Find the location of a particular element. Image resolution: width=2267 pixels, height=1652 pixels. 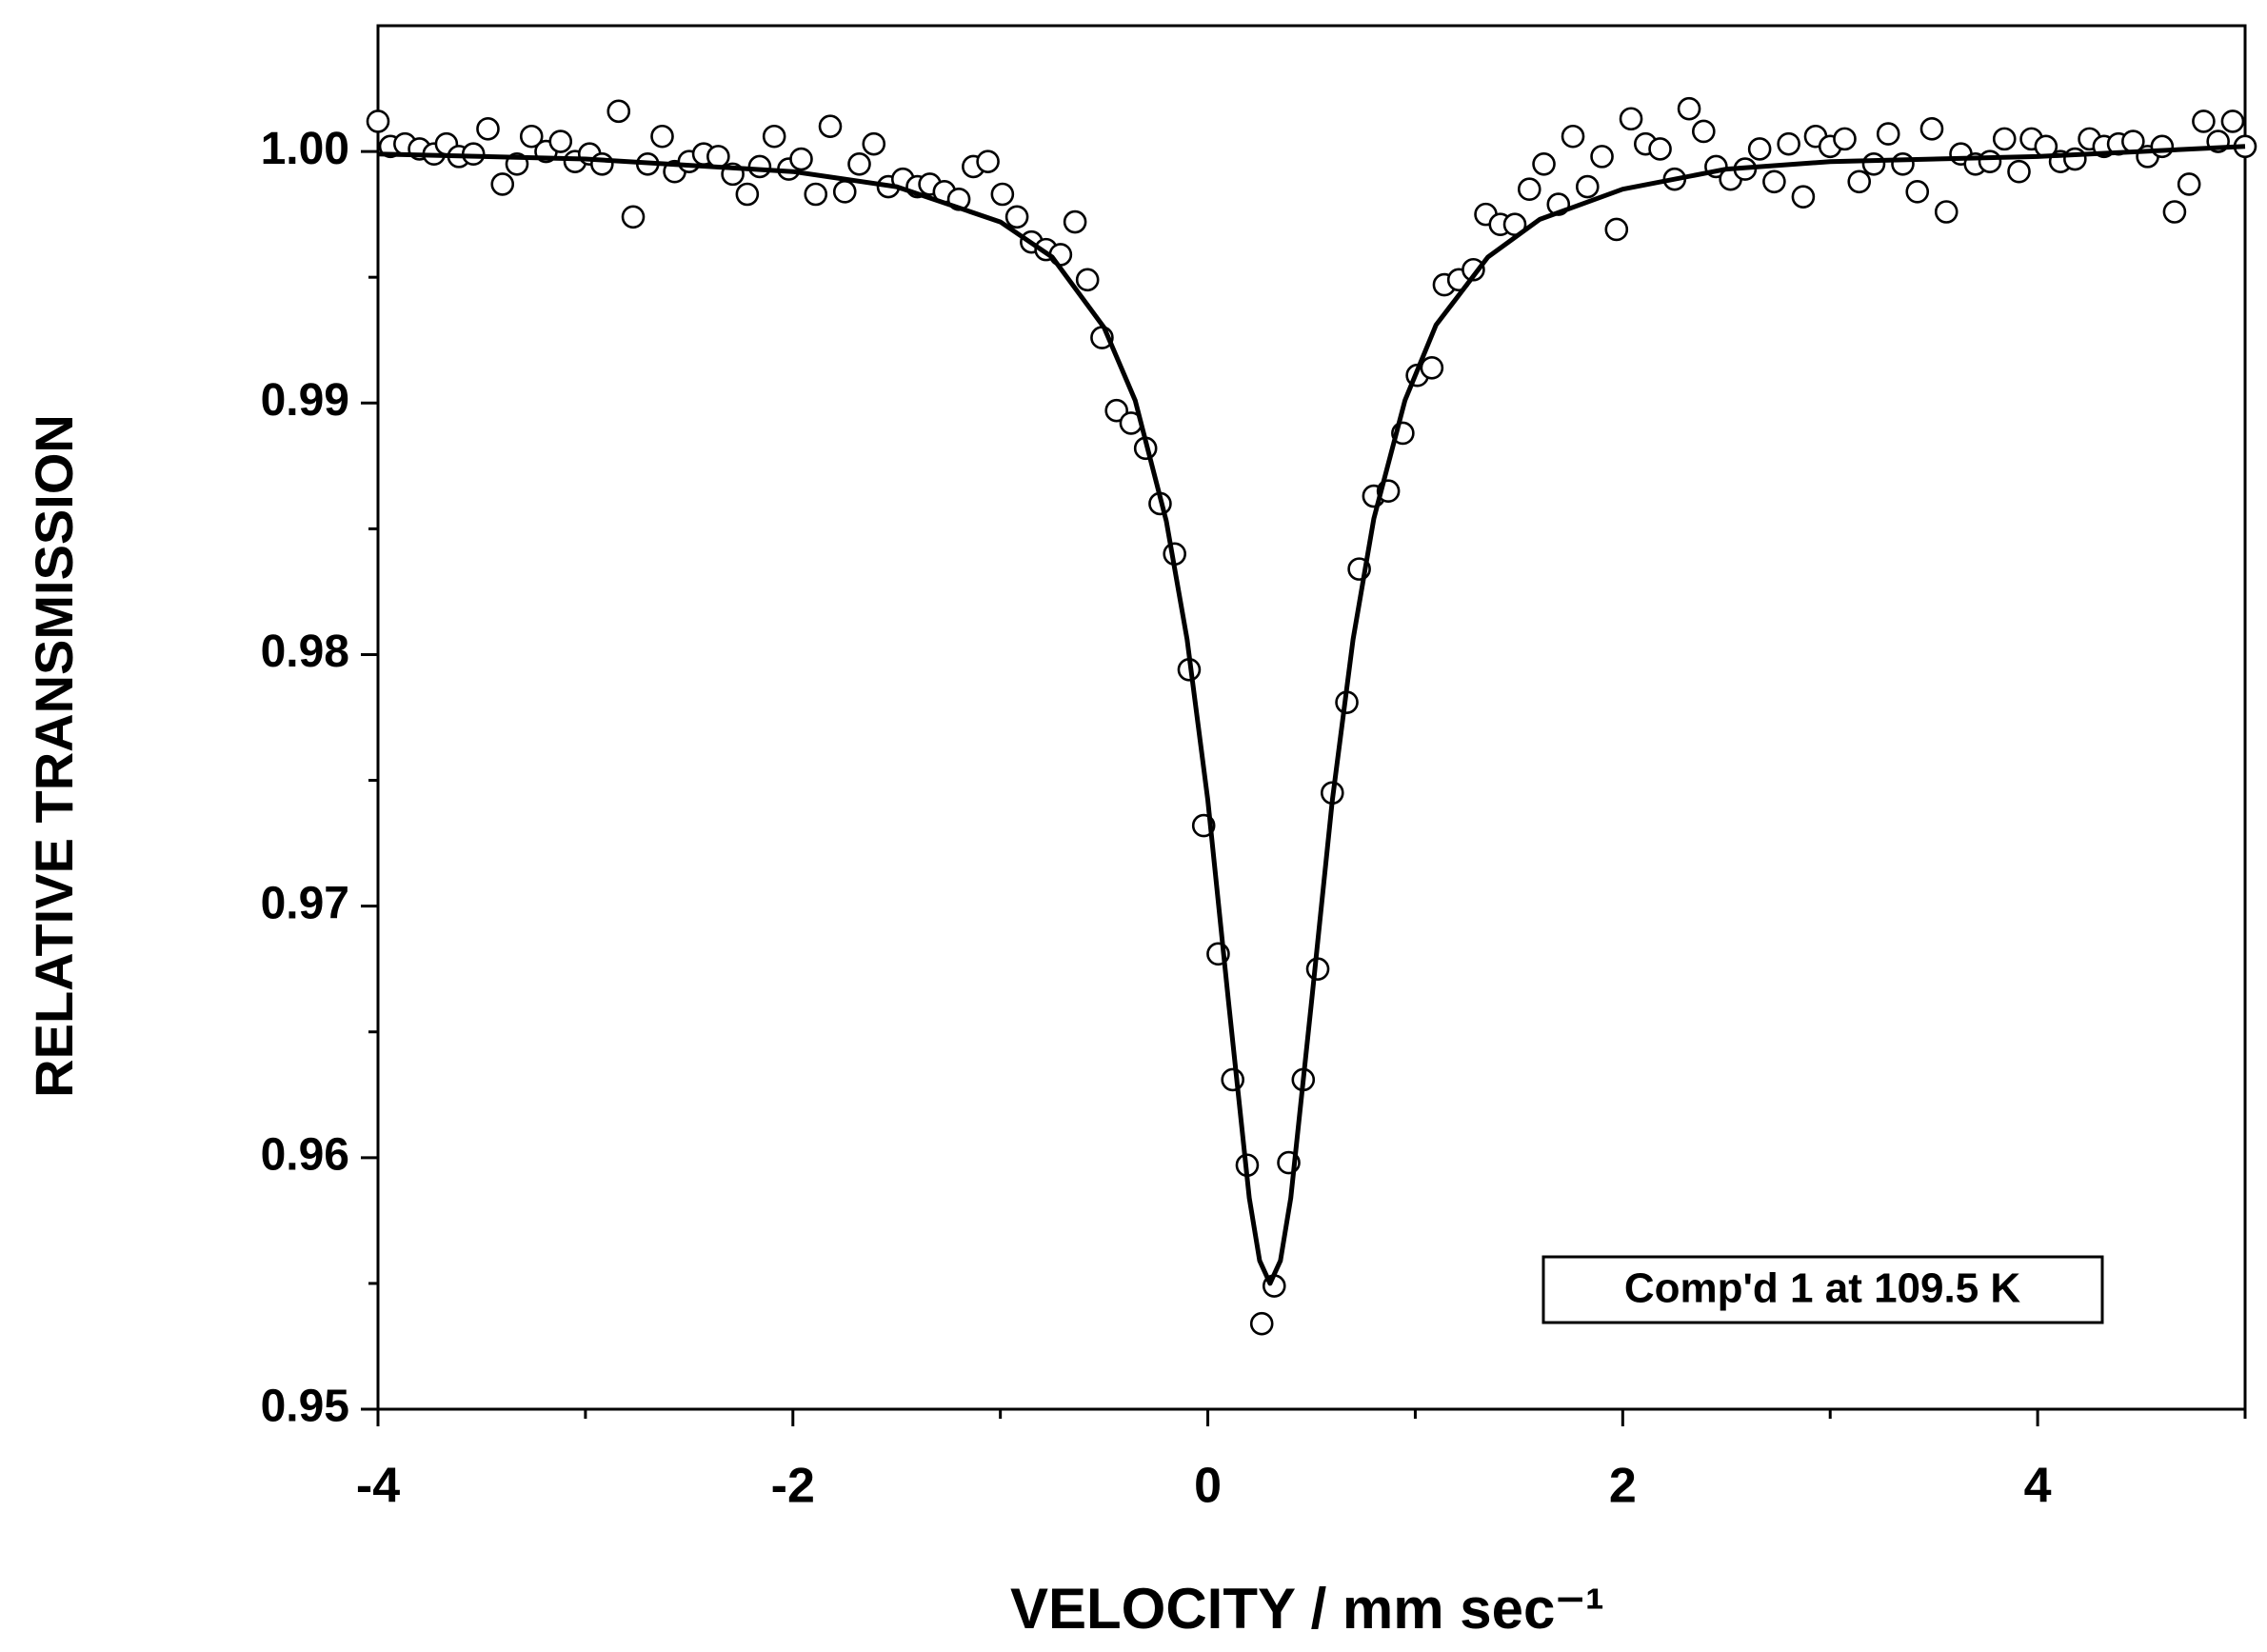

y-axis-title: RELATIVE TRANSMISSION is located at coordinates (54, 756).